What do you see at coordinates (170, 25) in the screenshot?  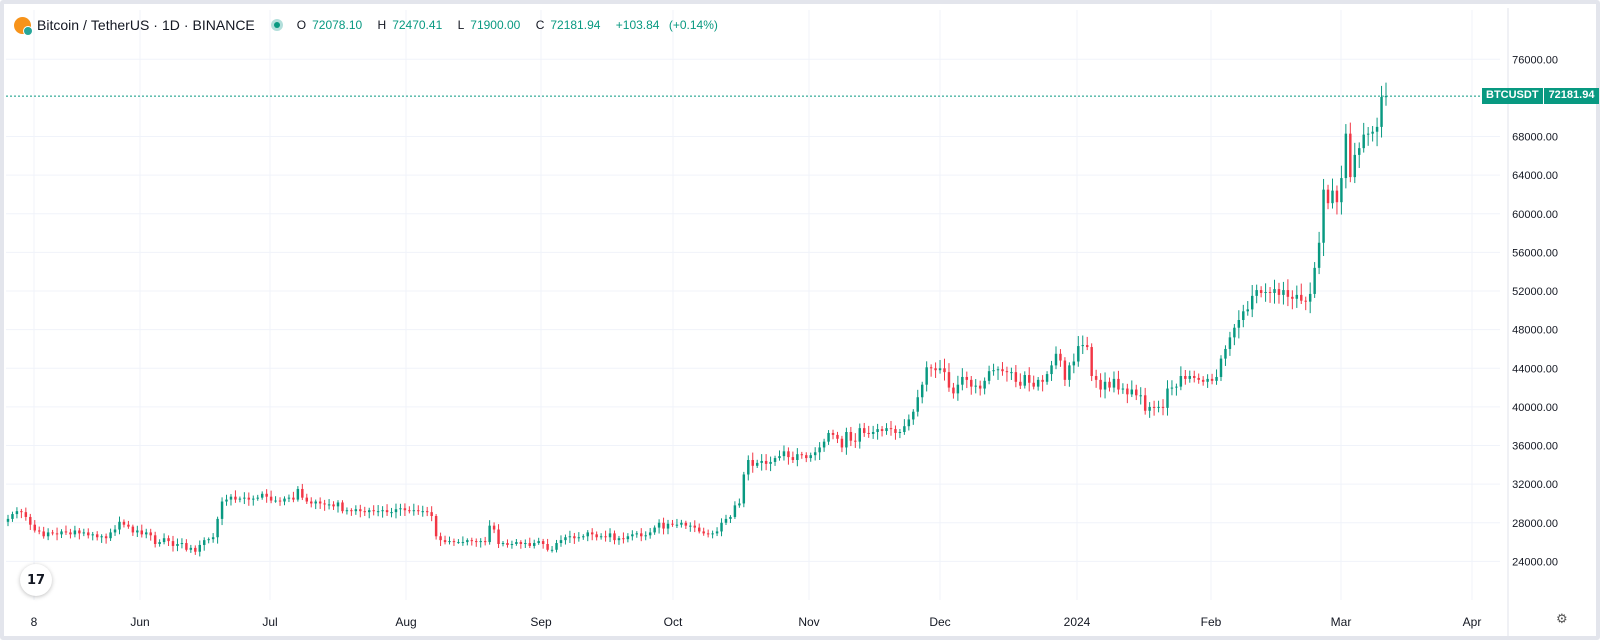 I see `interval: 1D` at bounding box center [170, 25].